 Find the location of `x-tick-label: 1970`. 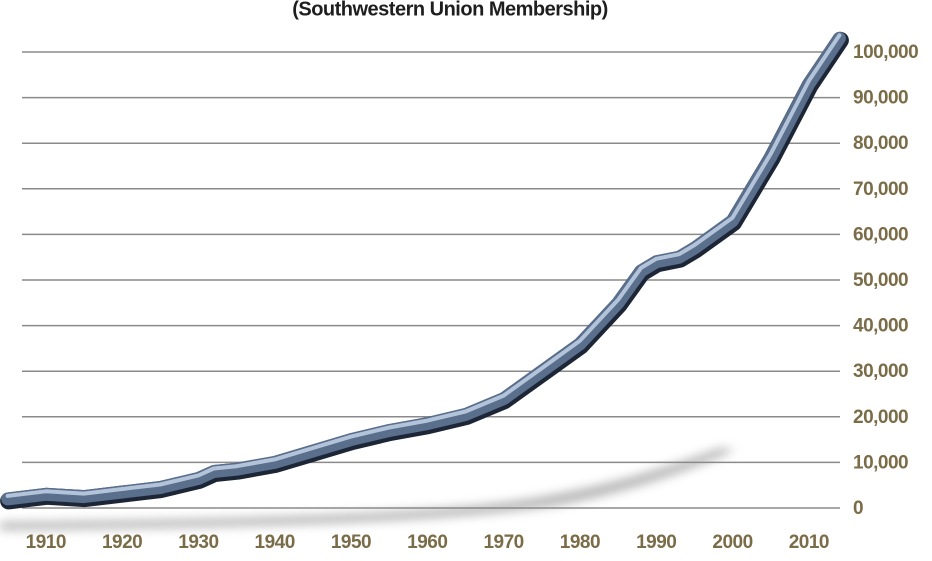

x-tick-label: 1970 is located at coordinates (503, 542).